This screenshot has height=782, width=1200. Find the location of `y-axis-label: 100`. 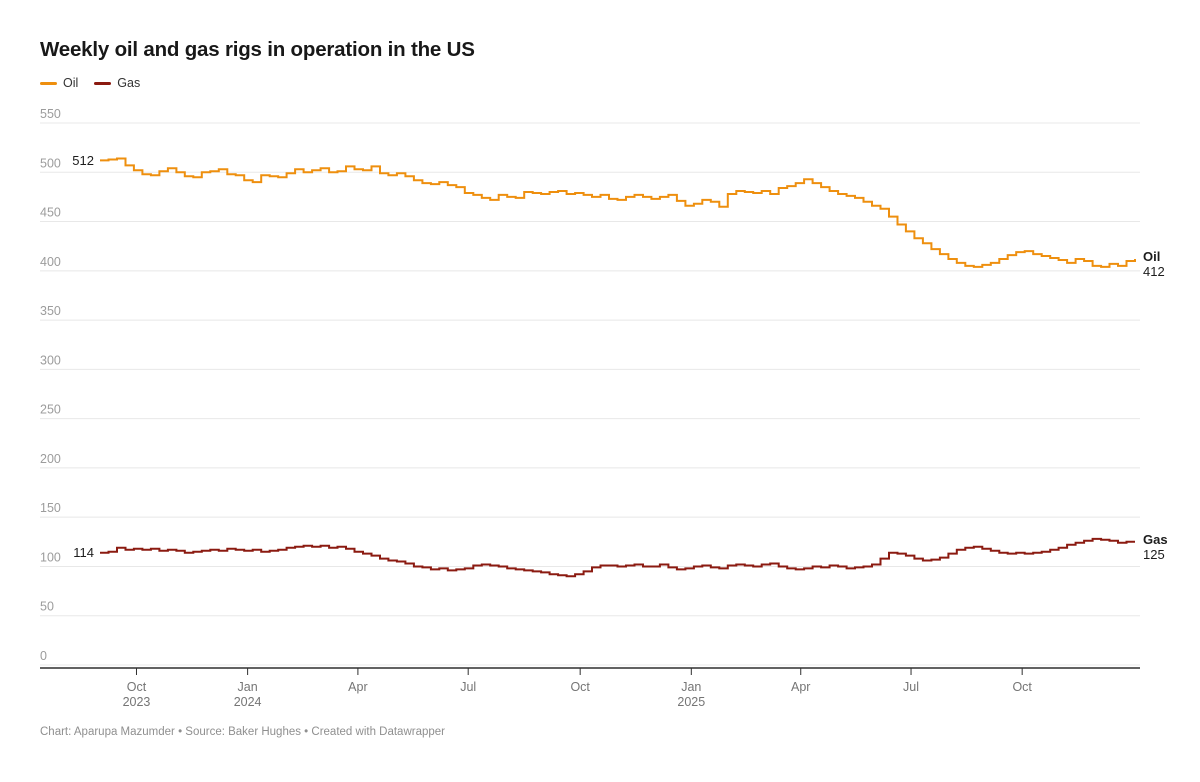

y-axis-label: 100 is located at coordinates (50, 557).